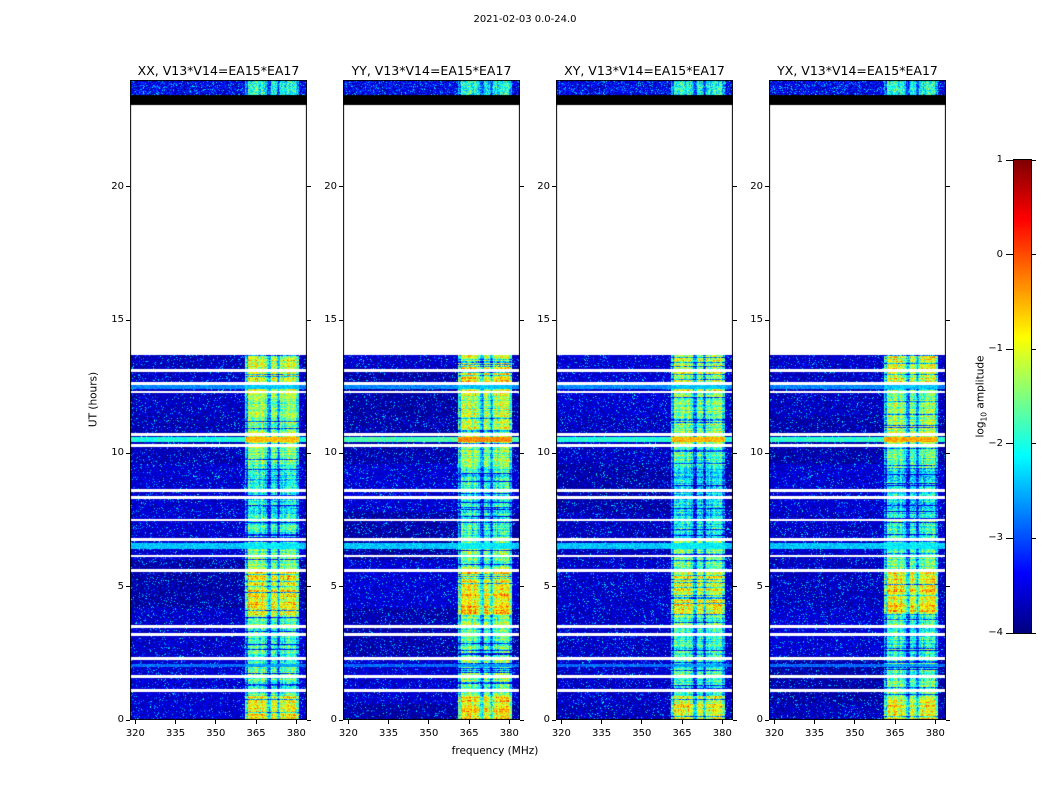 Image resolution: width=1050 pixels, height=800 pixels. I want to click on x-tick-label-xx-350: 350, so click(216, 733).